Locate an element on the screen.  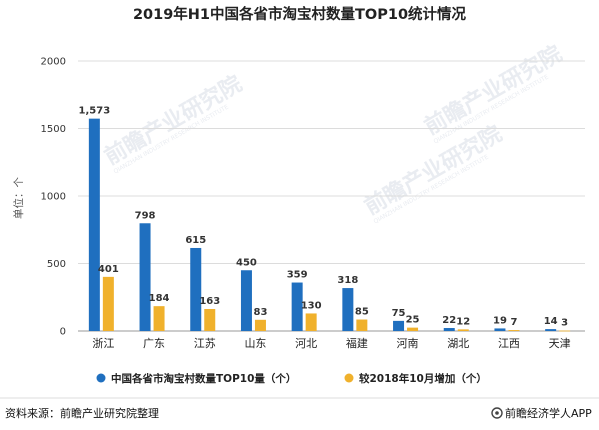
category-label: 山东 is located at coordinates (255, 343).